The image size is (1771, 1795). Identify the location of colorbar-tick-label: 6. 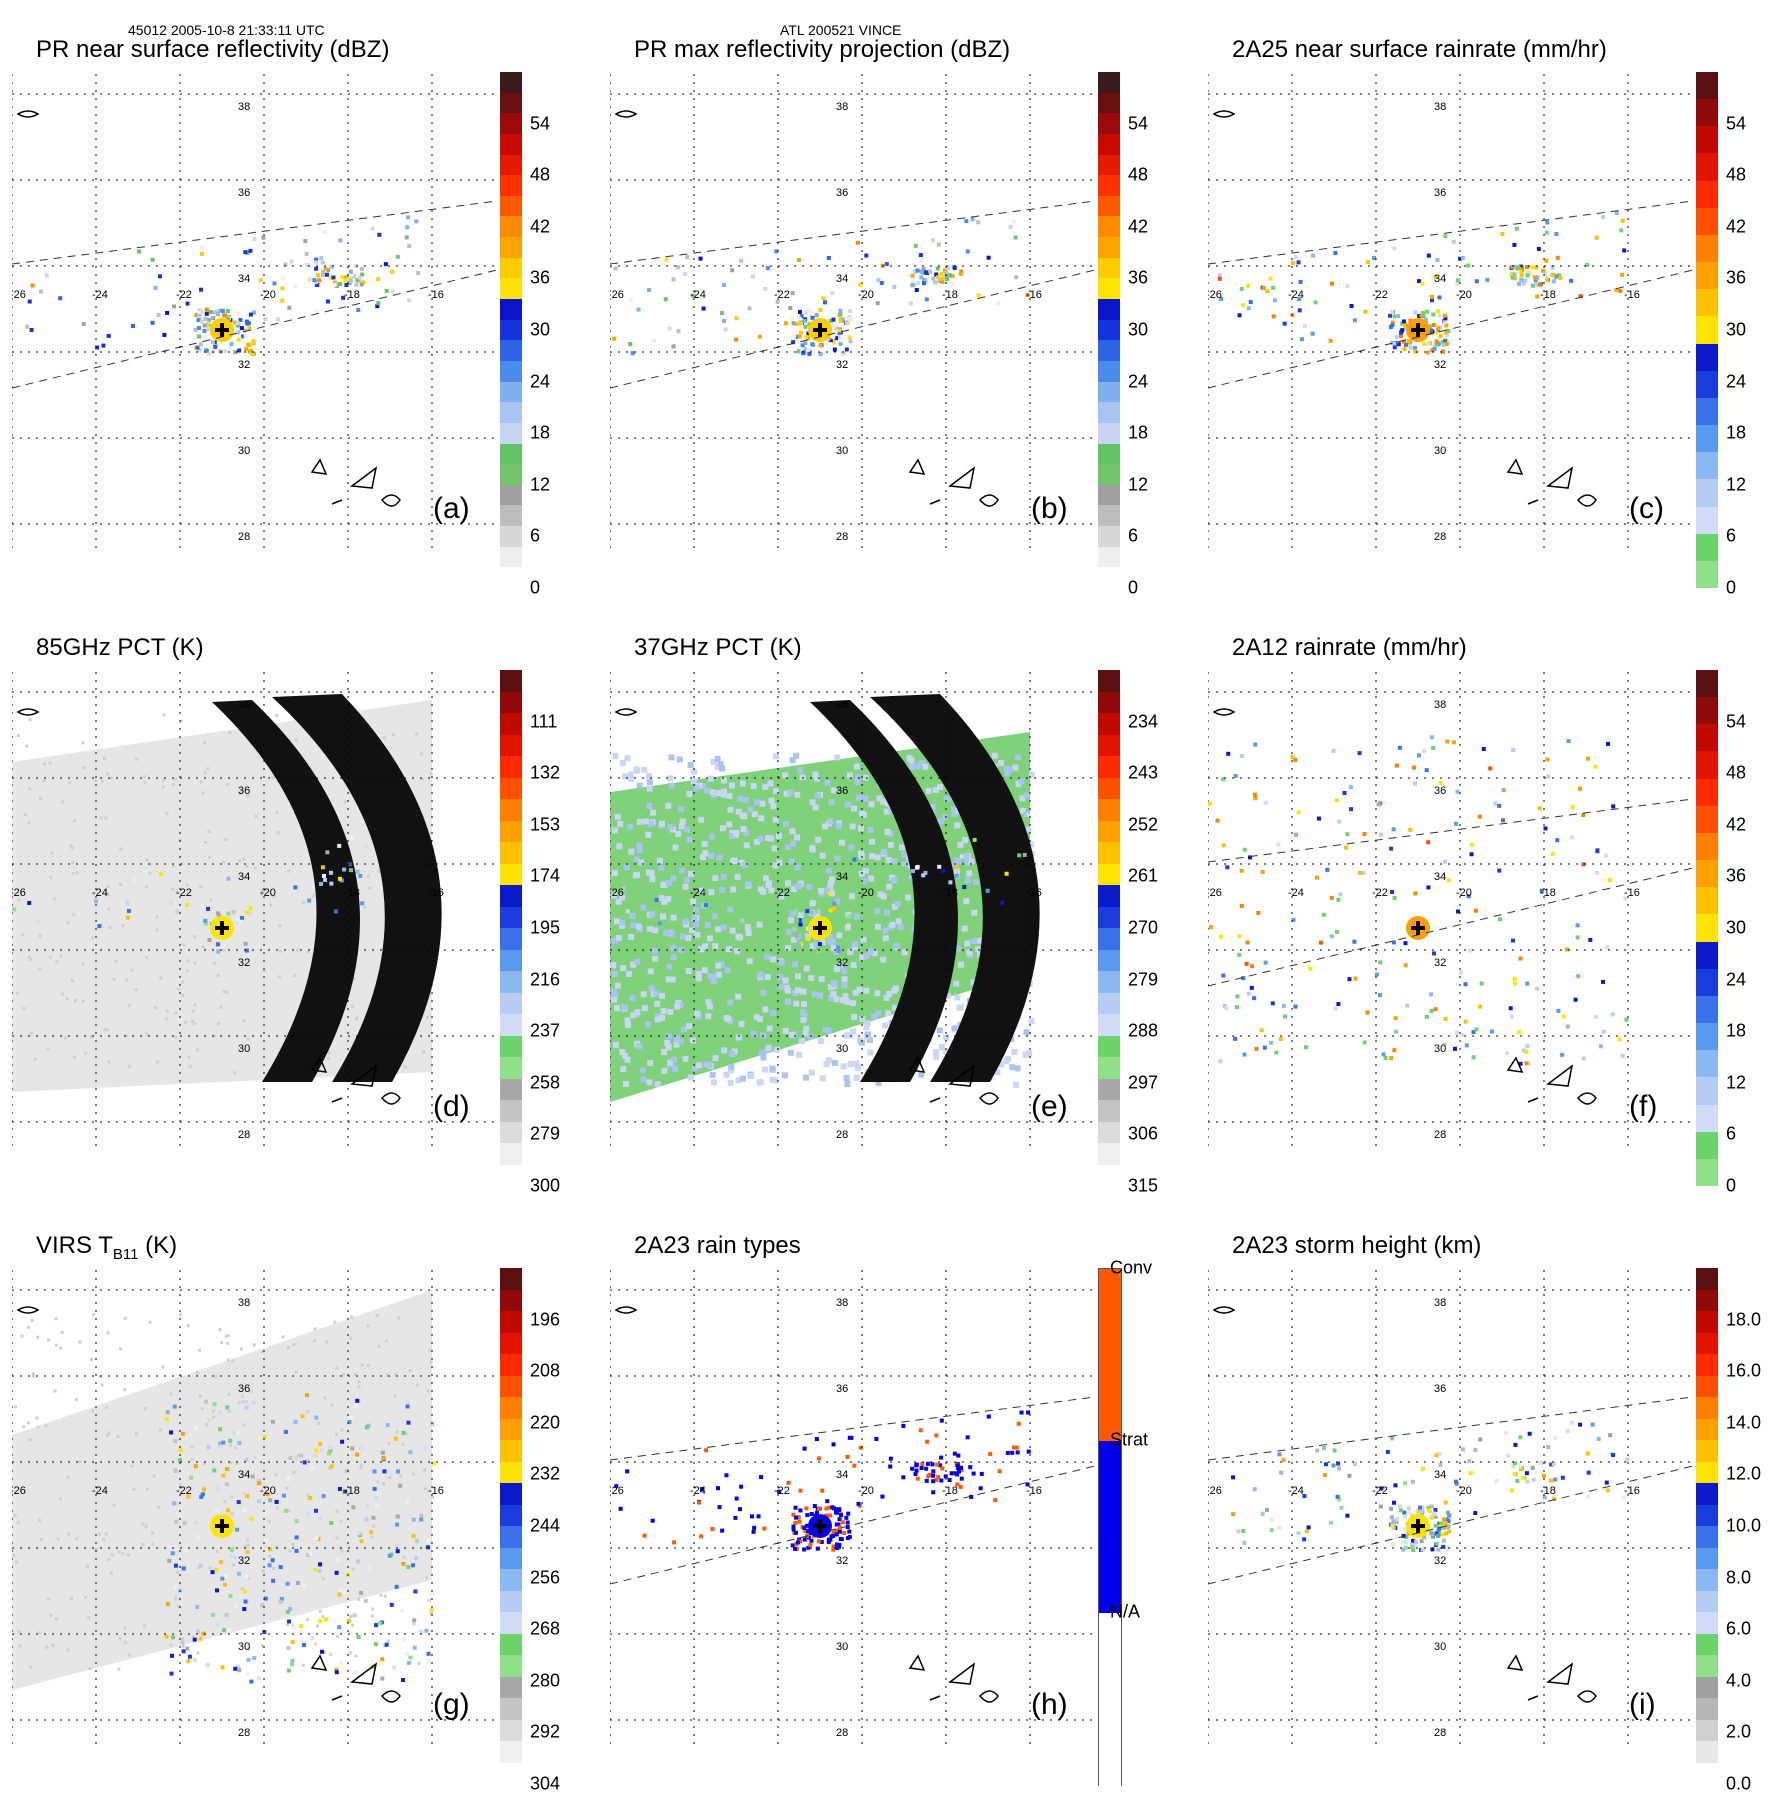
(535, 535).